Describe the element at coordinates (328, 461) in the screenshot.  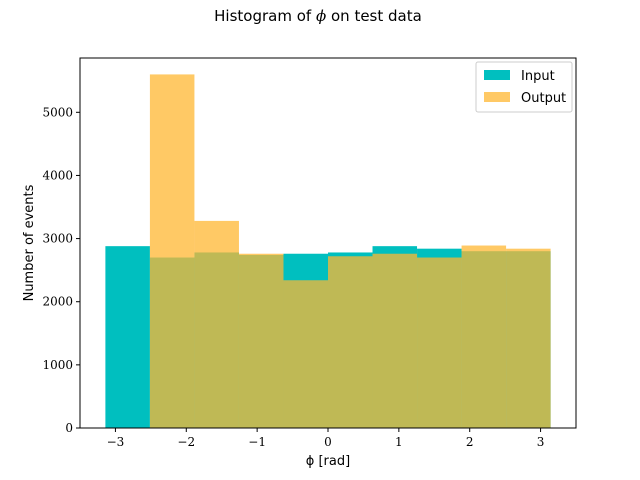
I see `x-axis-label: ϕ [rad]` at that location.